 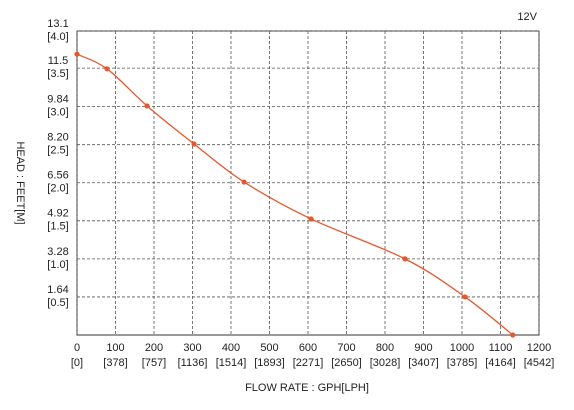 I want to click on y-tick-sublabel: [2.0], so click(x=57, y=189).